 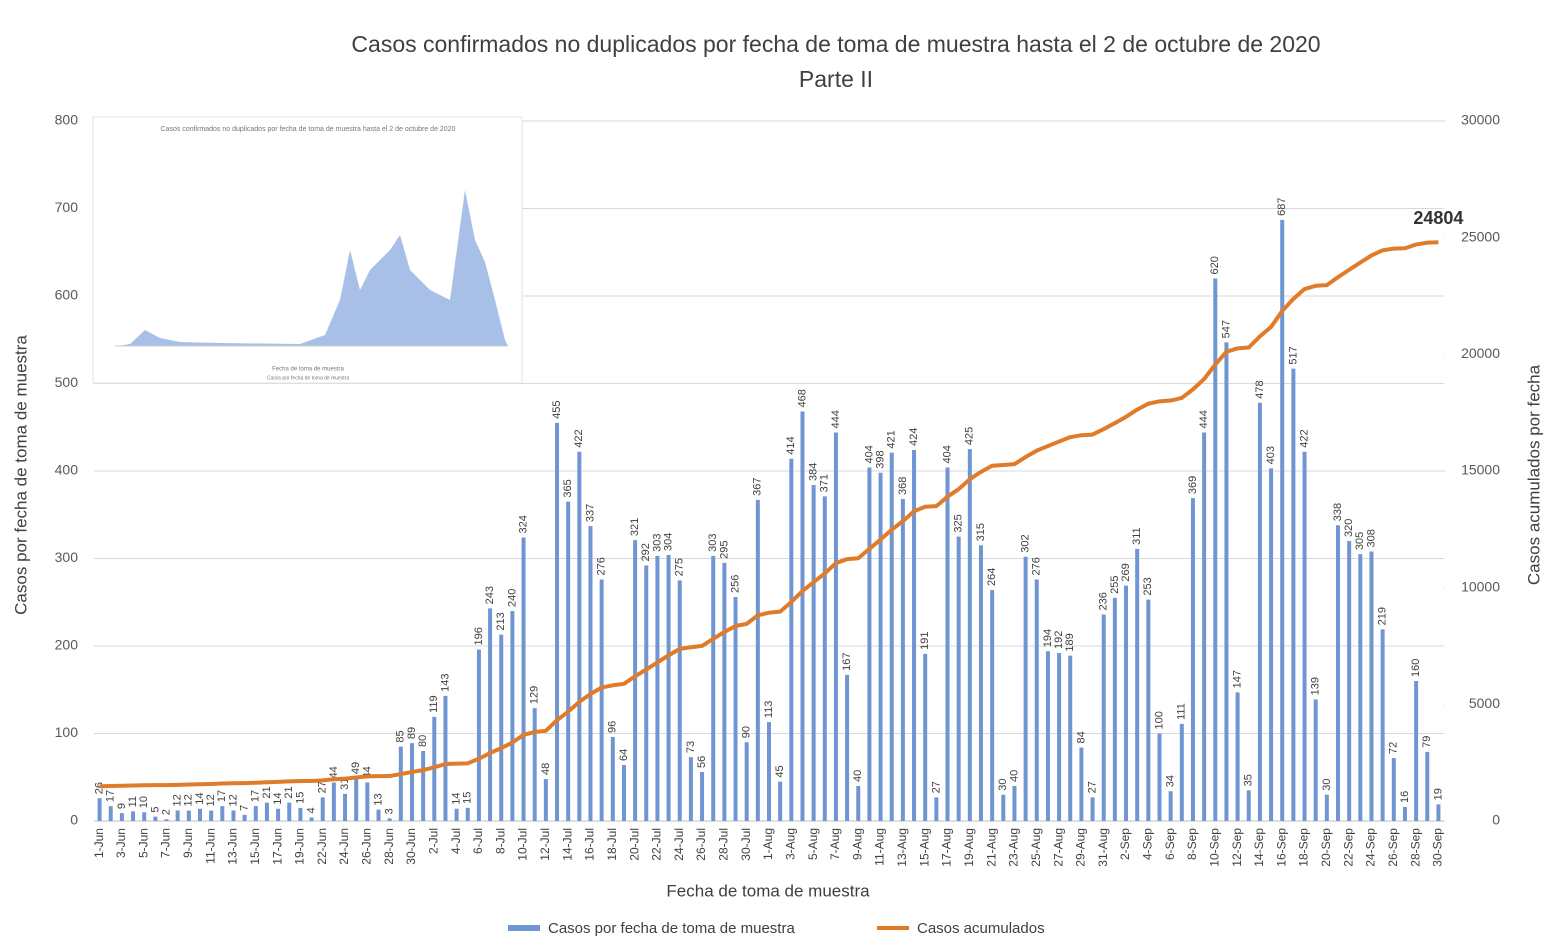 What do you see at coordinates (768, 890) in the screenshot?
I see `x-axis-title: Fecha de toma de muestra` at bounding box center [768, 890].